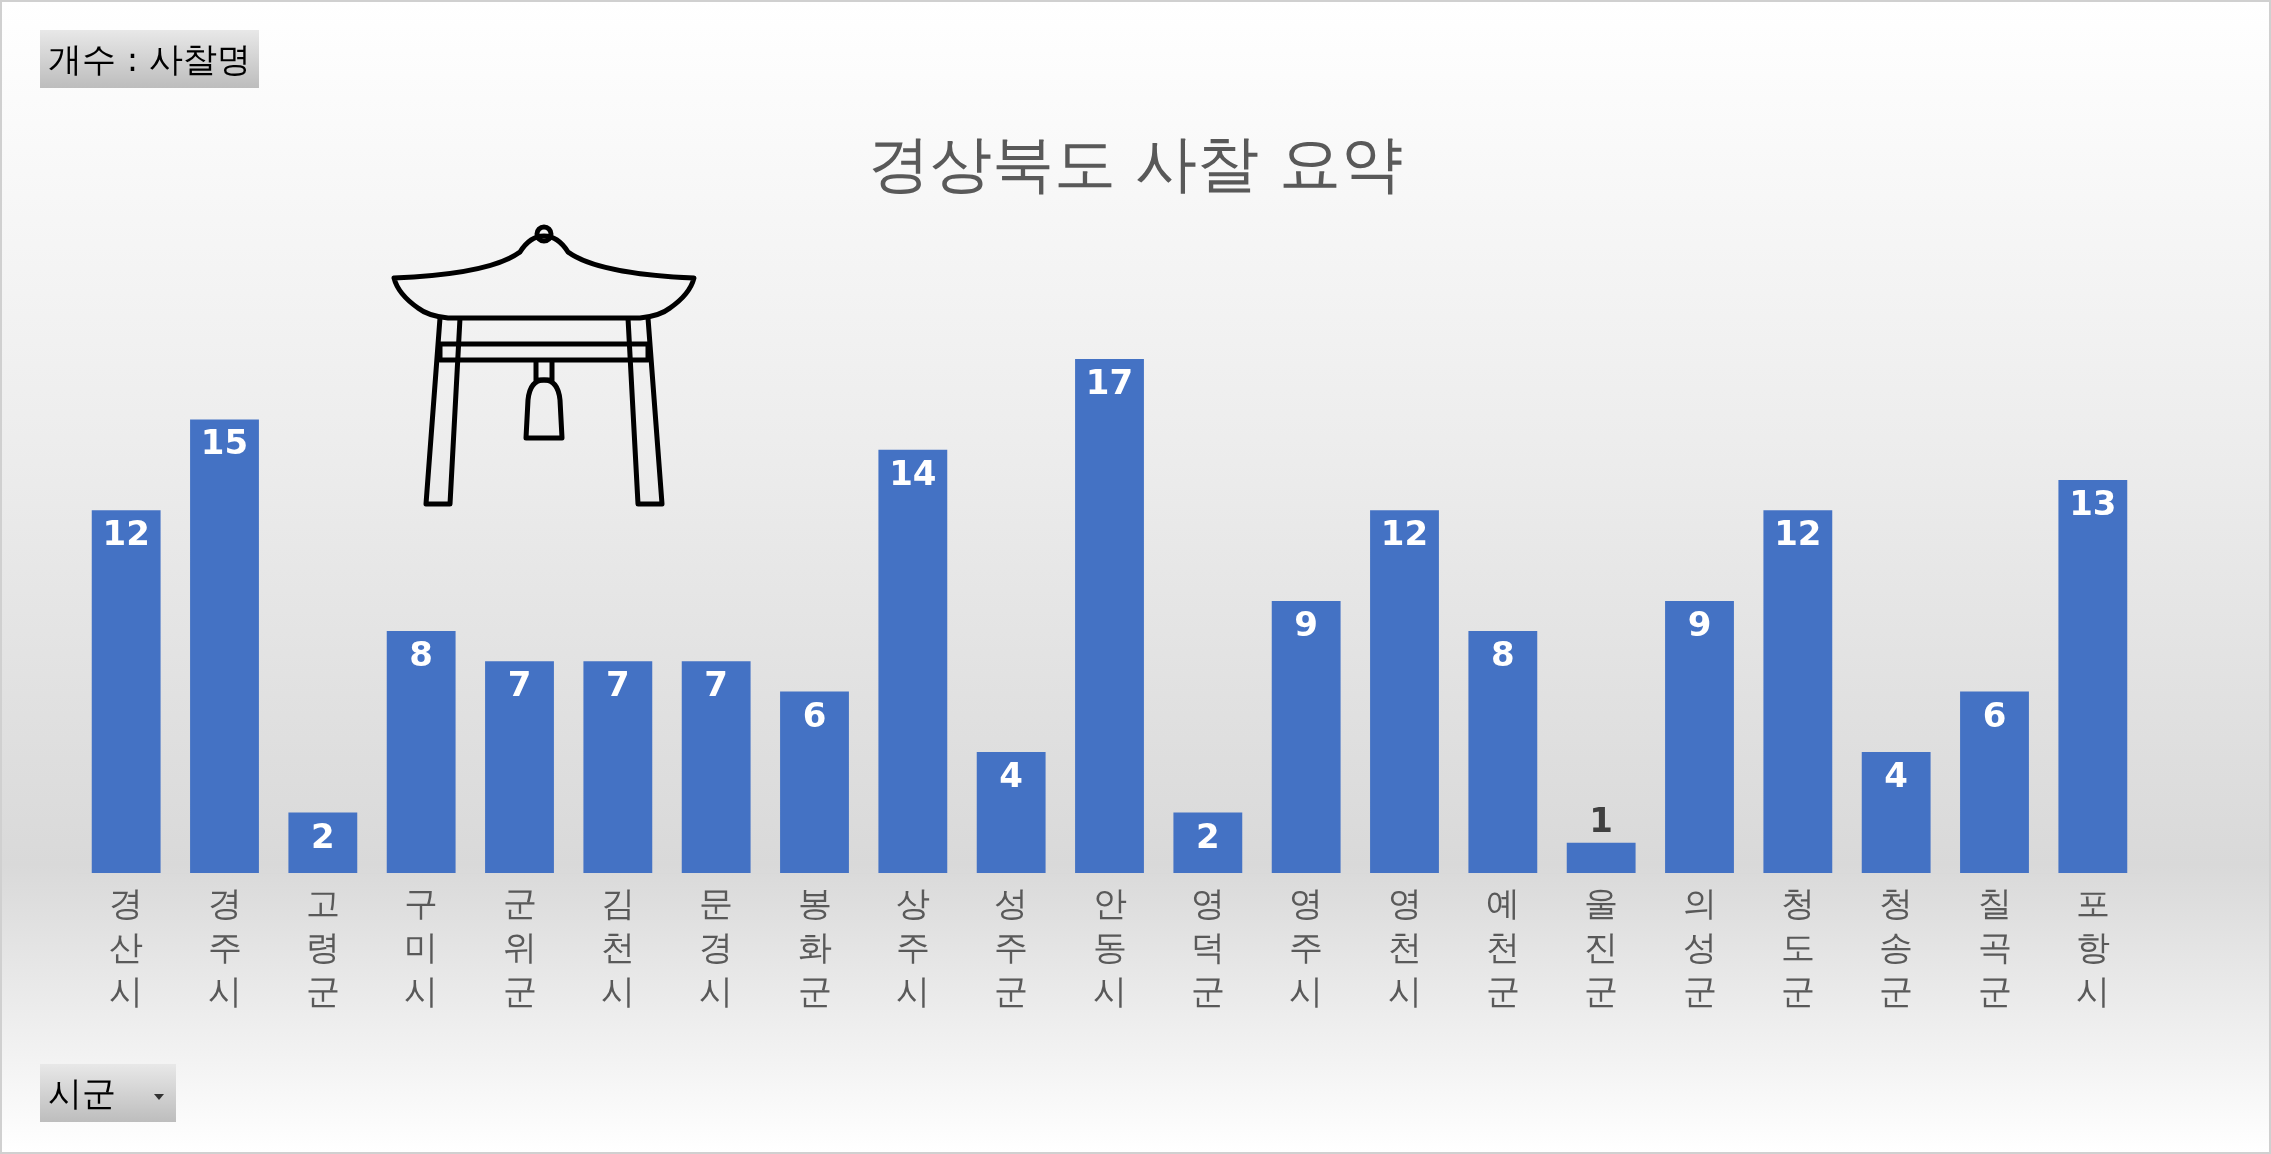  I want to click on x-tick-label: 의성군, so click(1699, 947).